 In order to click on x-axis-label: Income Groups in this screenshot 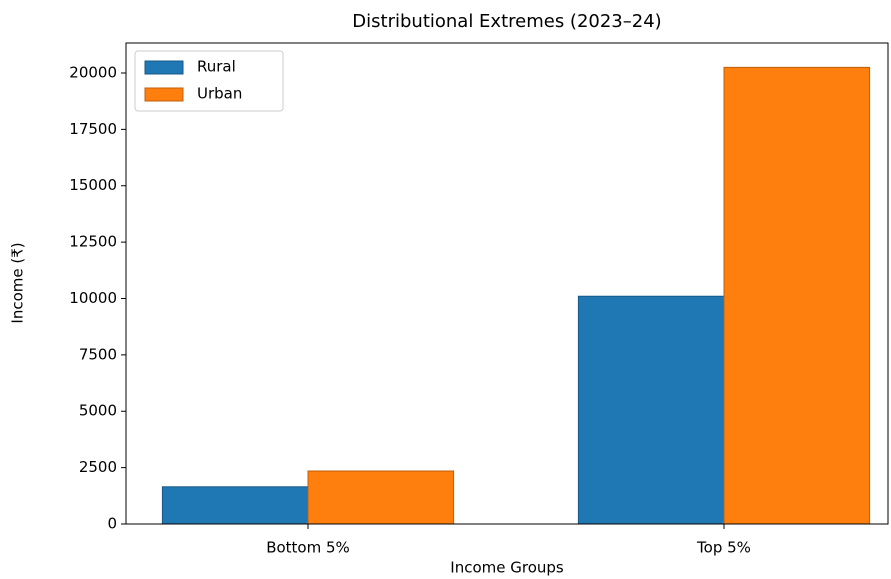, I will do `click(507, 568)`.